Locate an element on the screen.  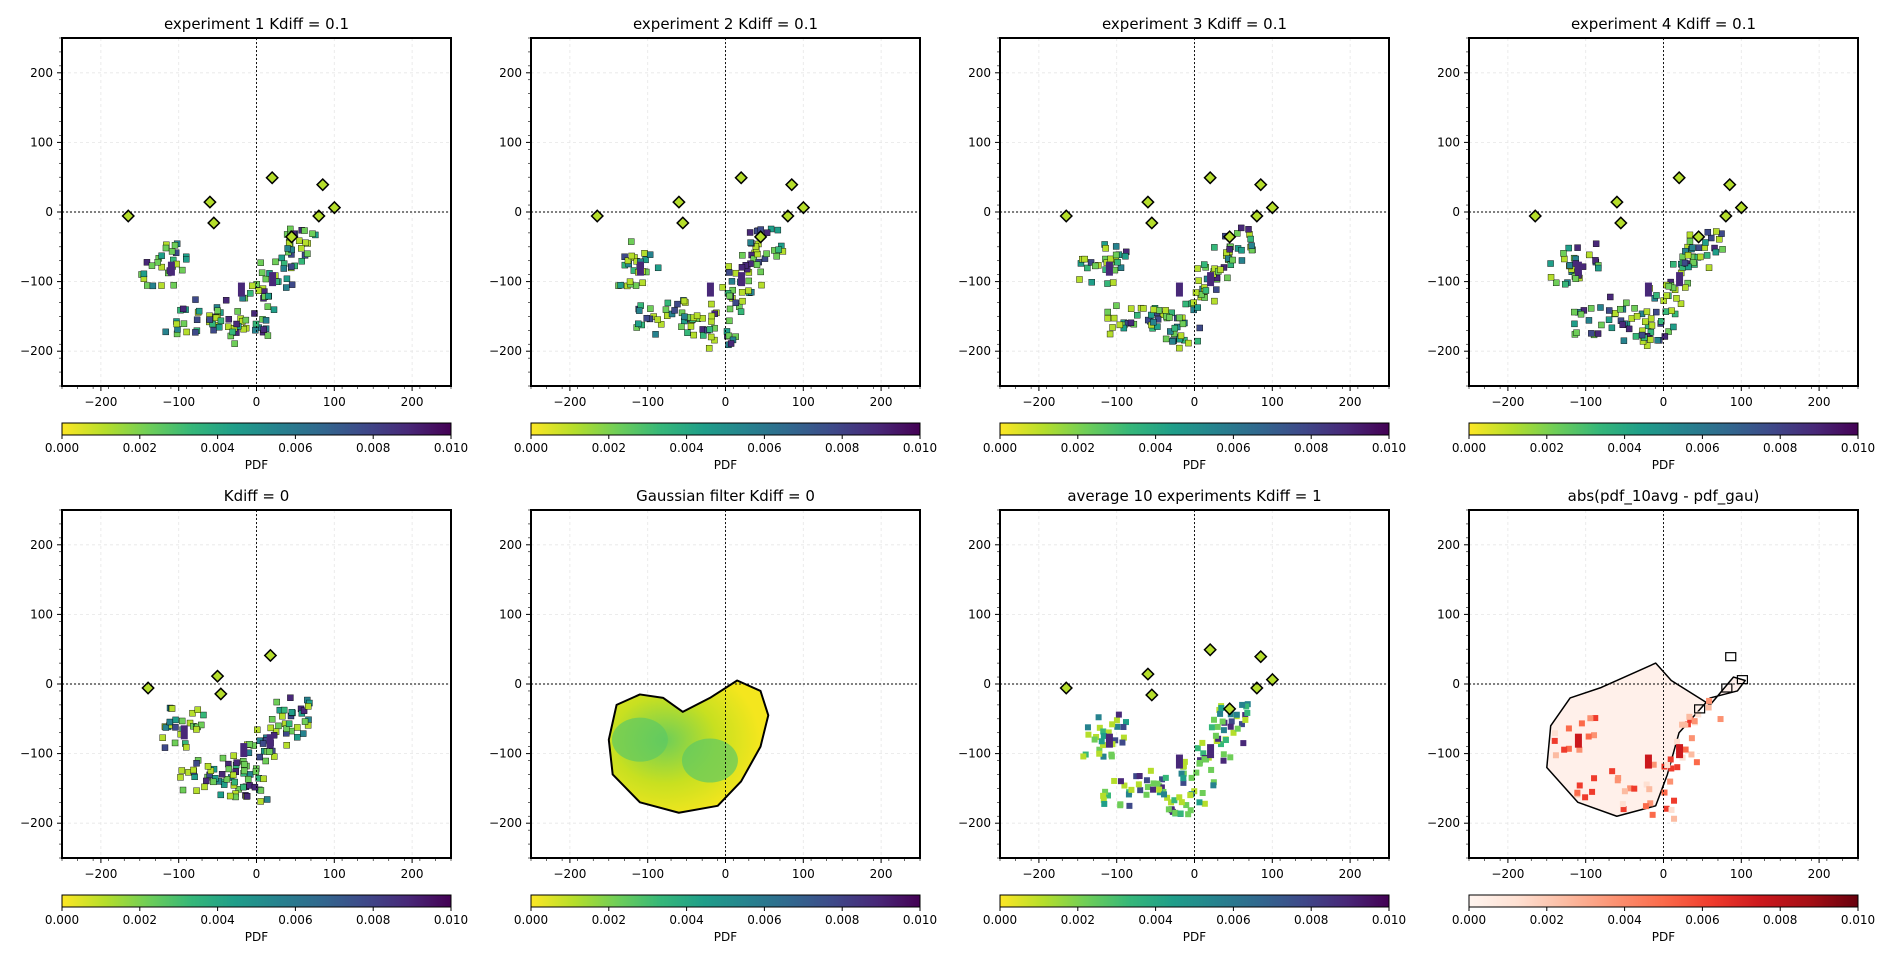
island-contour is located at coordinates (1731, 657).